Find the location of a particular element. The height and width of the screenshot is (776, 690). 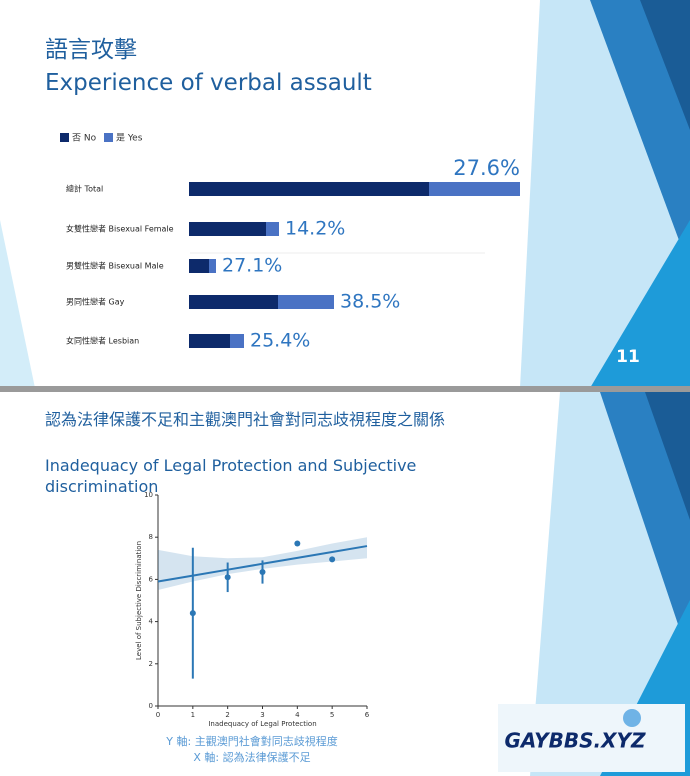

separator is located at coordinates (345, 389).